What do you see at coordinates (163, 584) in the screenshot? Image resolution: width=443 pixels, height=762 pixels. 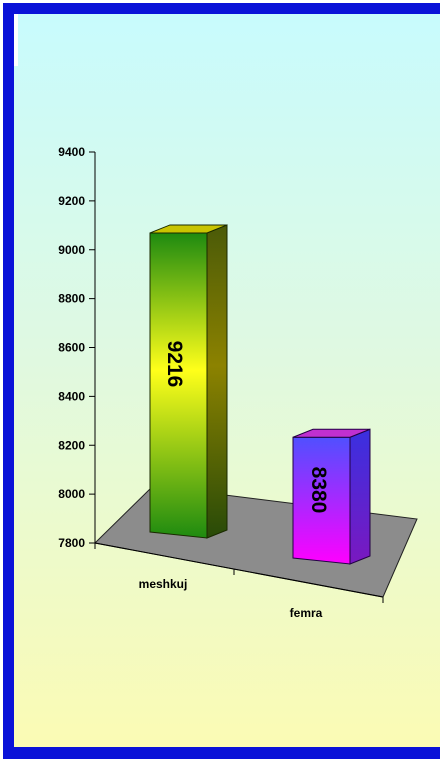 I see `category-label-meshkuj: meshkuj` at bounding box center [163, 584].